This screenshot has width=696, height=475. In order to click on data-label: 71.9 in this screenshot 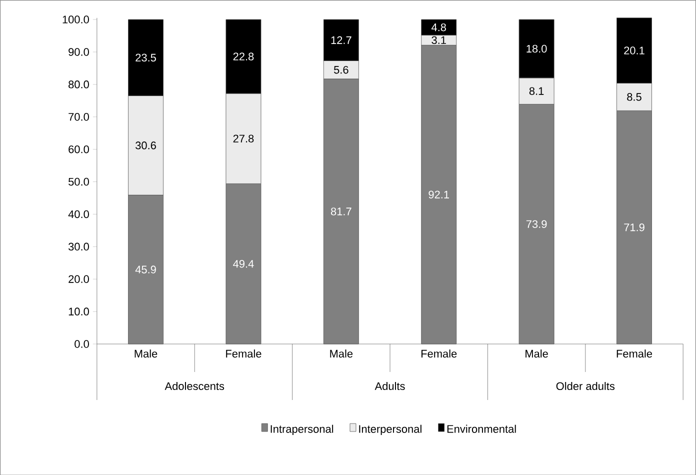, I will do `click(634, 227)`.